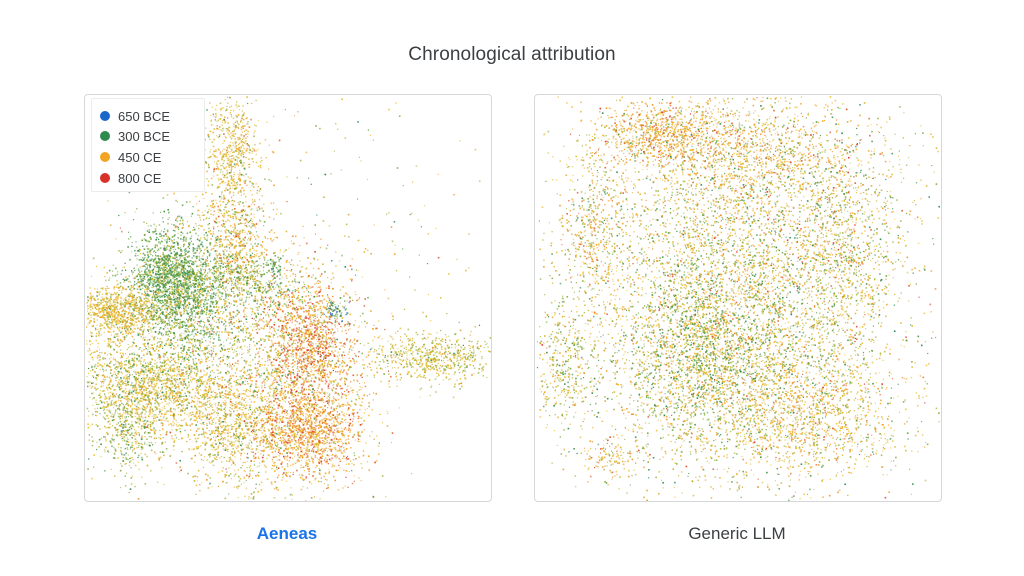 Image resolution: width=1024 pixels, height=576 pixels. What do you see at coordinates (174, 267) in the screenshot?
I see `aeneas-point-1978` at bounding box center [174, 267].